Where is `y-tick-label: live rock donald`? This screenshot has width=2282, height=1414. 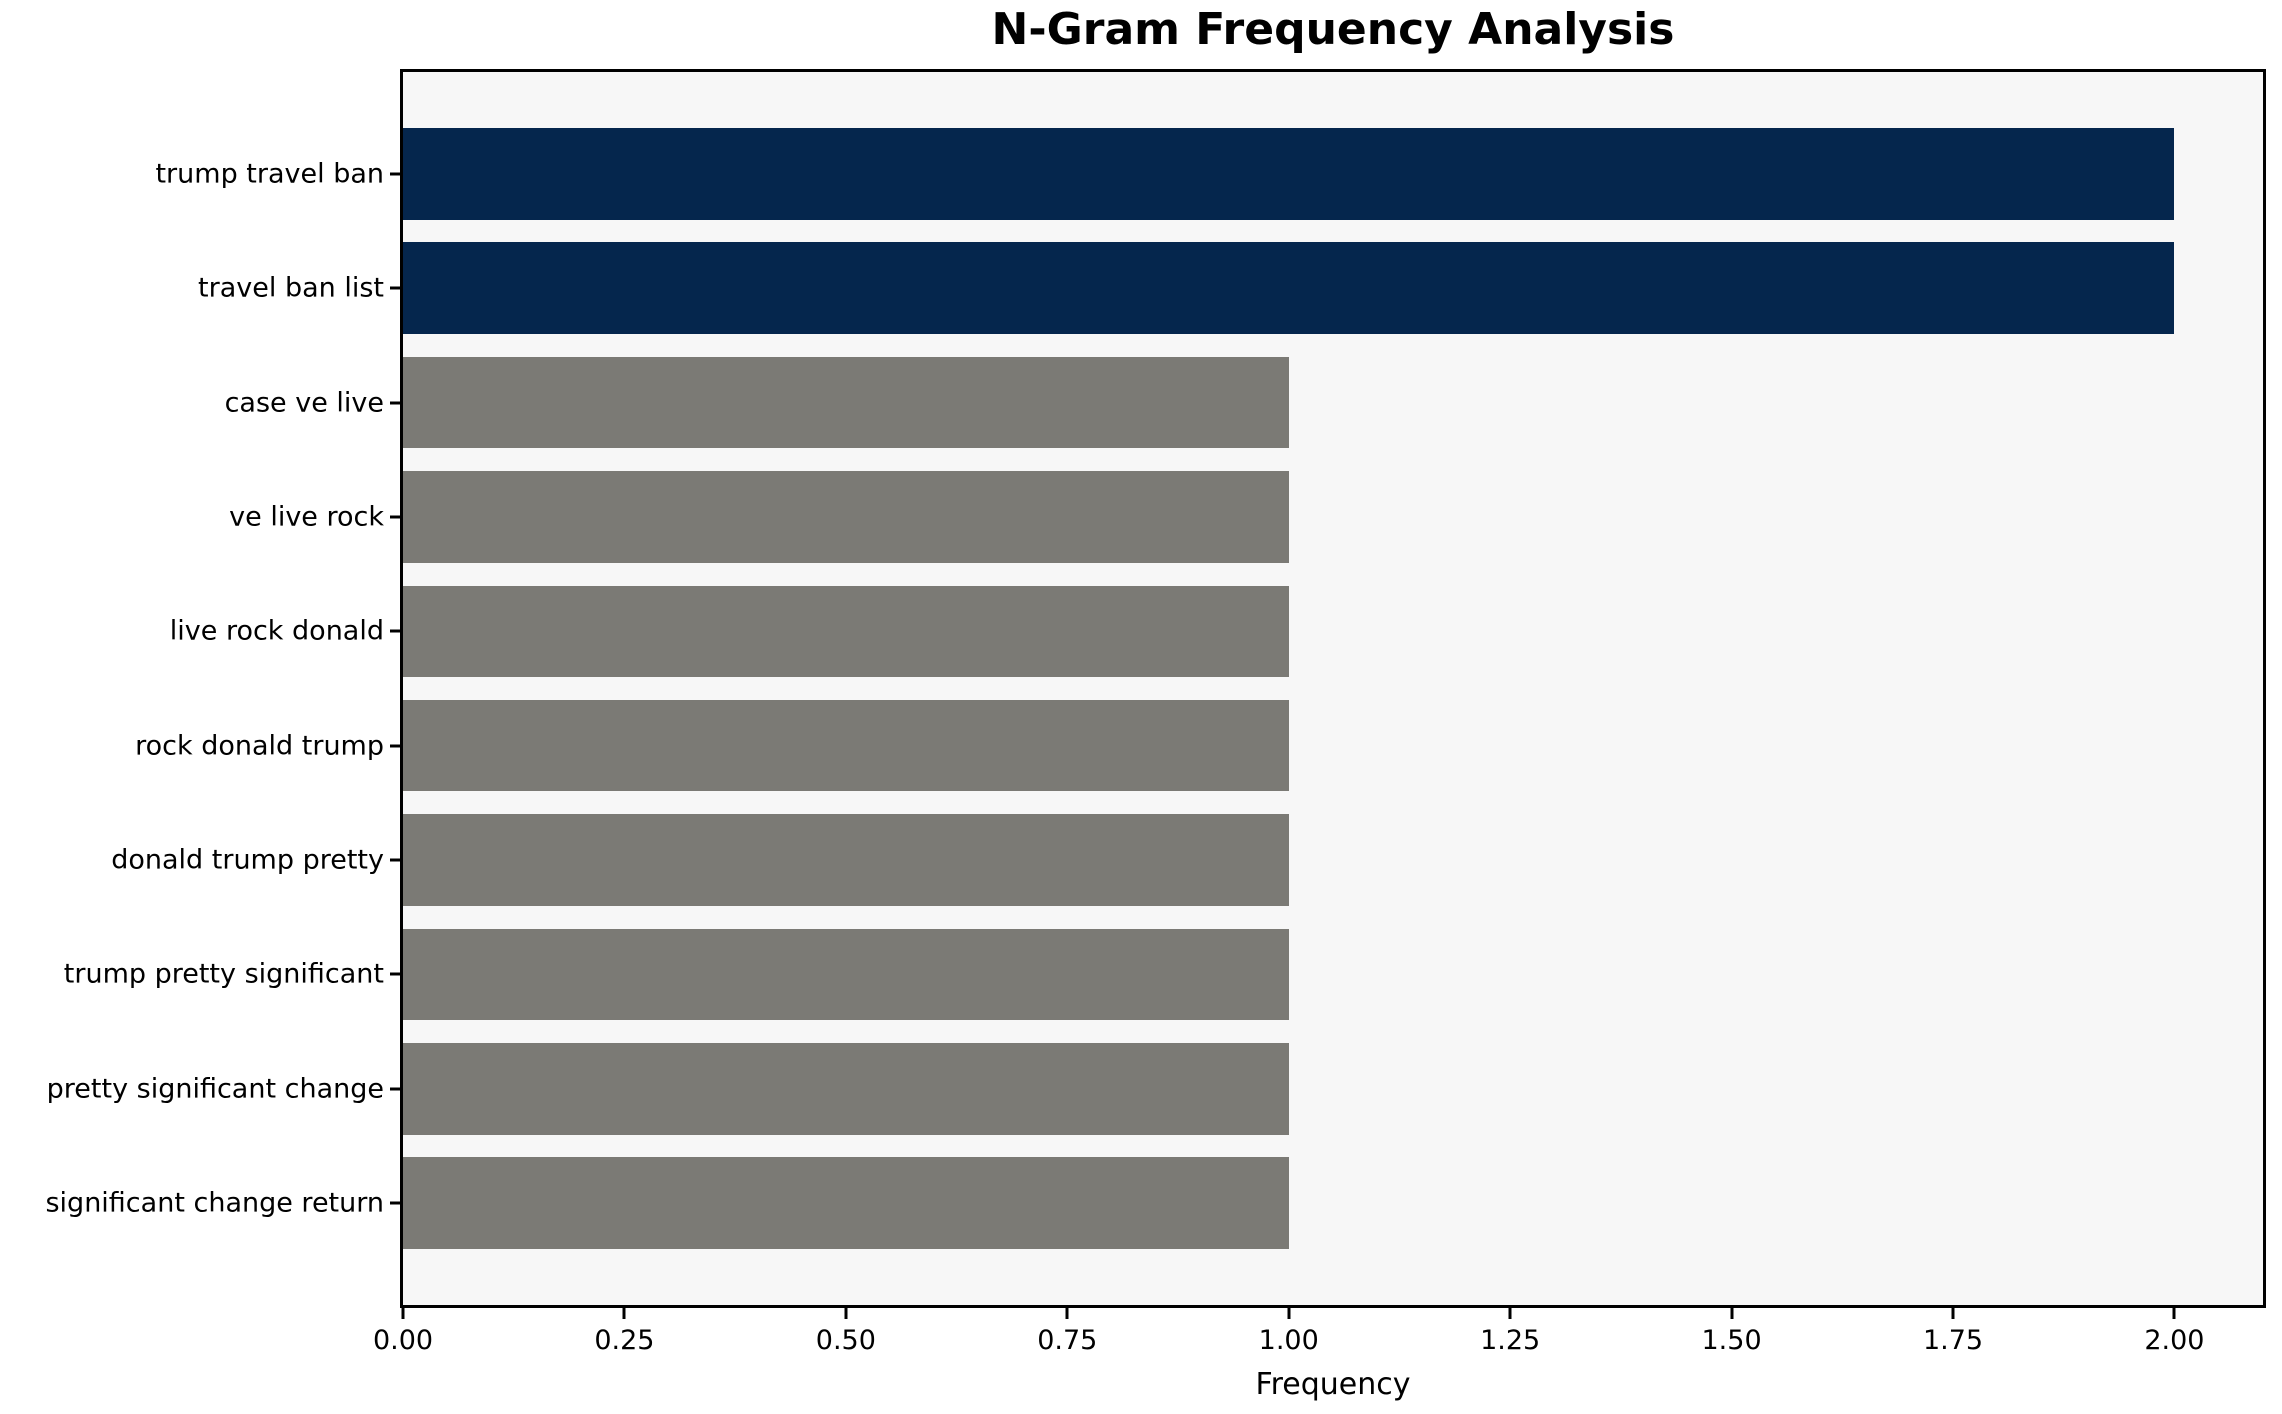 y-tick-label: live rock donald is located at coordinates (276, 631).